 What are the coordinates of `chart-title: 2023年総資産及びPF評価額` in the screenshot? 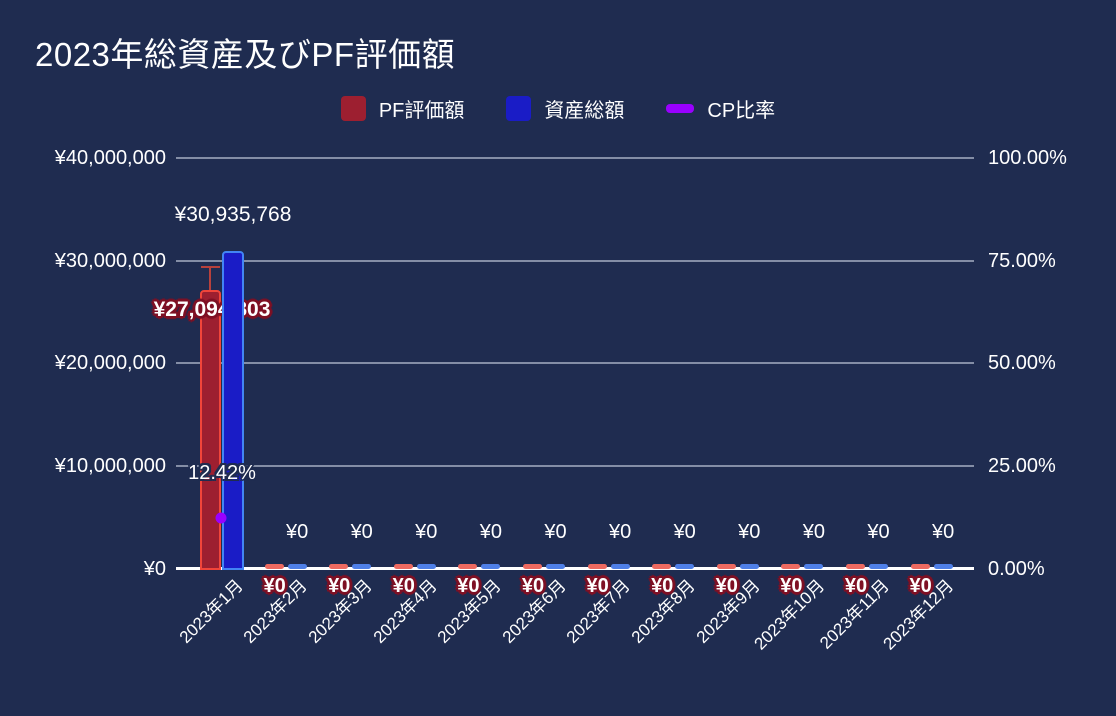 It's located at (245, 54).